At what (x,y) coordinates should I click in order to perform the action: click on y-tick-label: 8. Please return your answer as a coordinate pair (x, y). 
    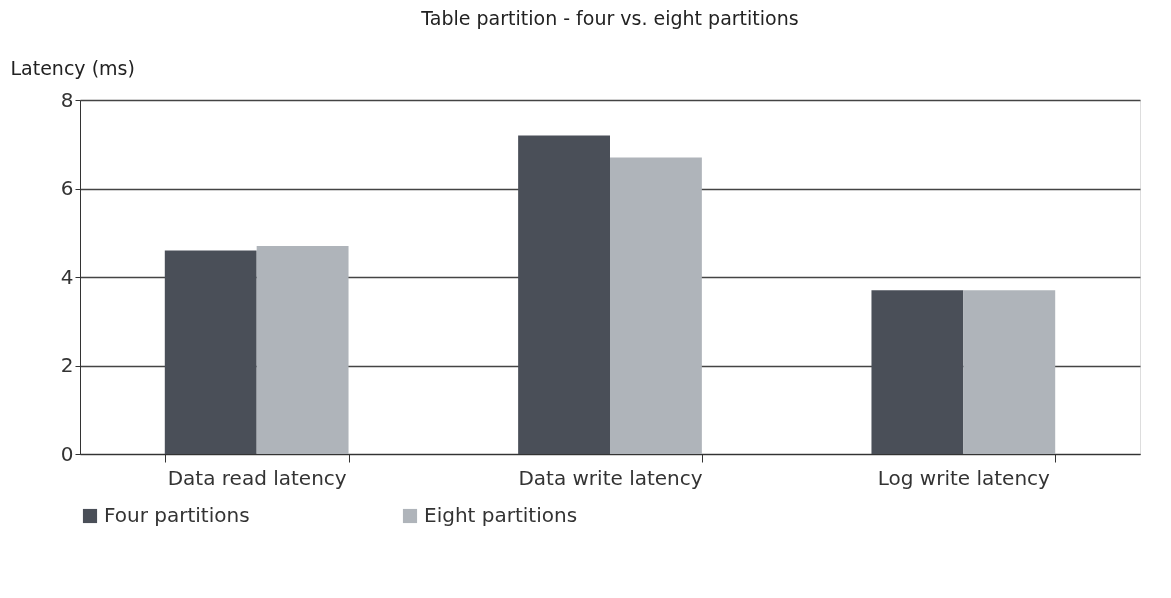
    Looking at the image, I should click on (67, 99).